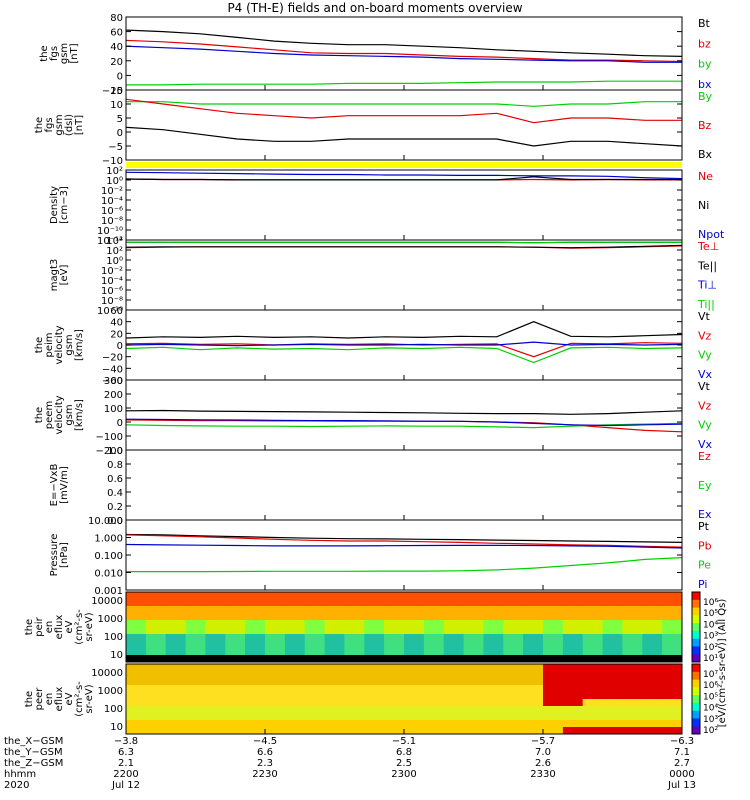 The height and width of the screenshot is (800, 750). I want to click on legend-Vt: Vt, so click(704, 386).